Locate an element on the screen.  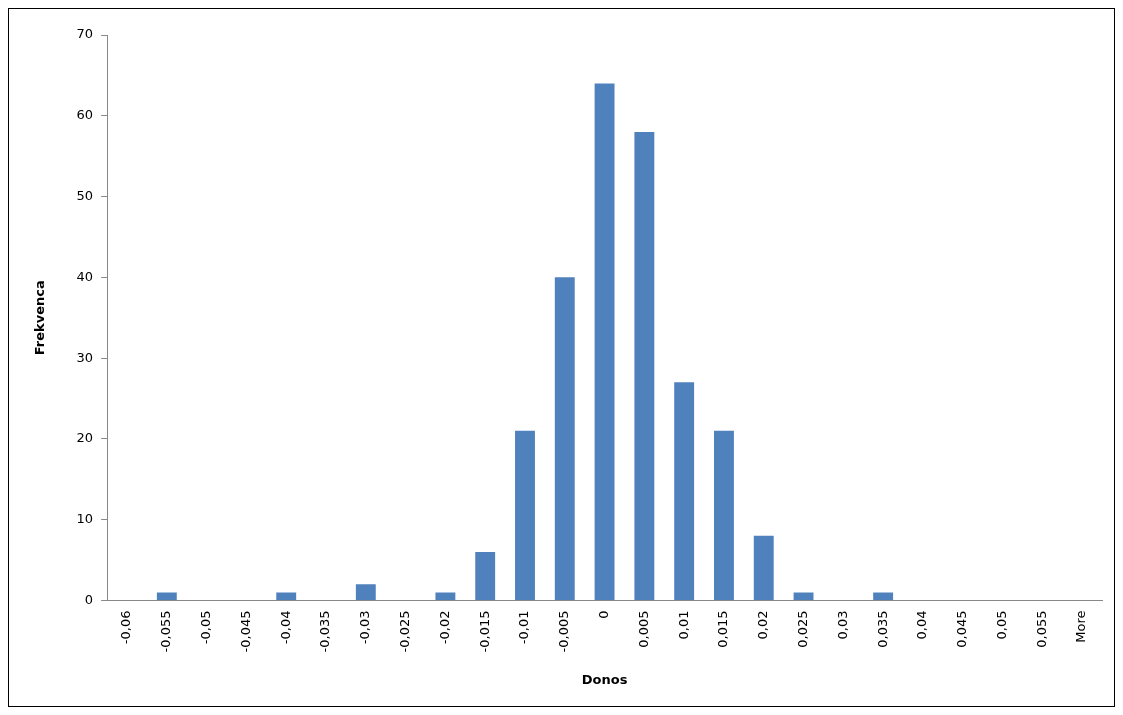
x-tick-label: -0,04 is located at coordinates (285, 627).